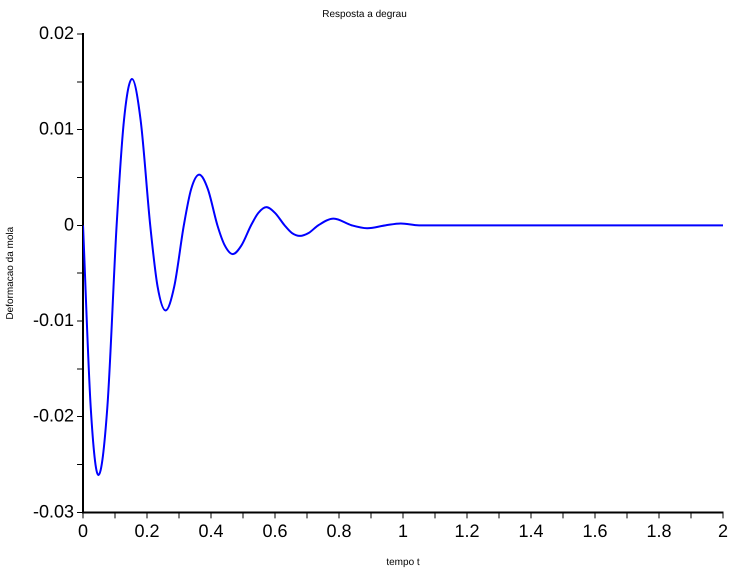 This screenshot has height=574, width=731. What do you see at coordinates (53, 320) in the screenshot?
I see `y-tick-label: -0.01` at bounding box center [53, 320].